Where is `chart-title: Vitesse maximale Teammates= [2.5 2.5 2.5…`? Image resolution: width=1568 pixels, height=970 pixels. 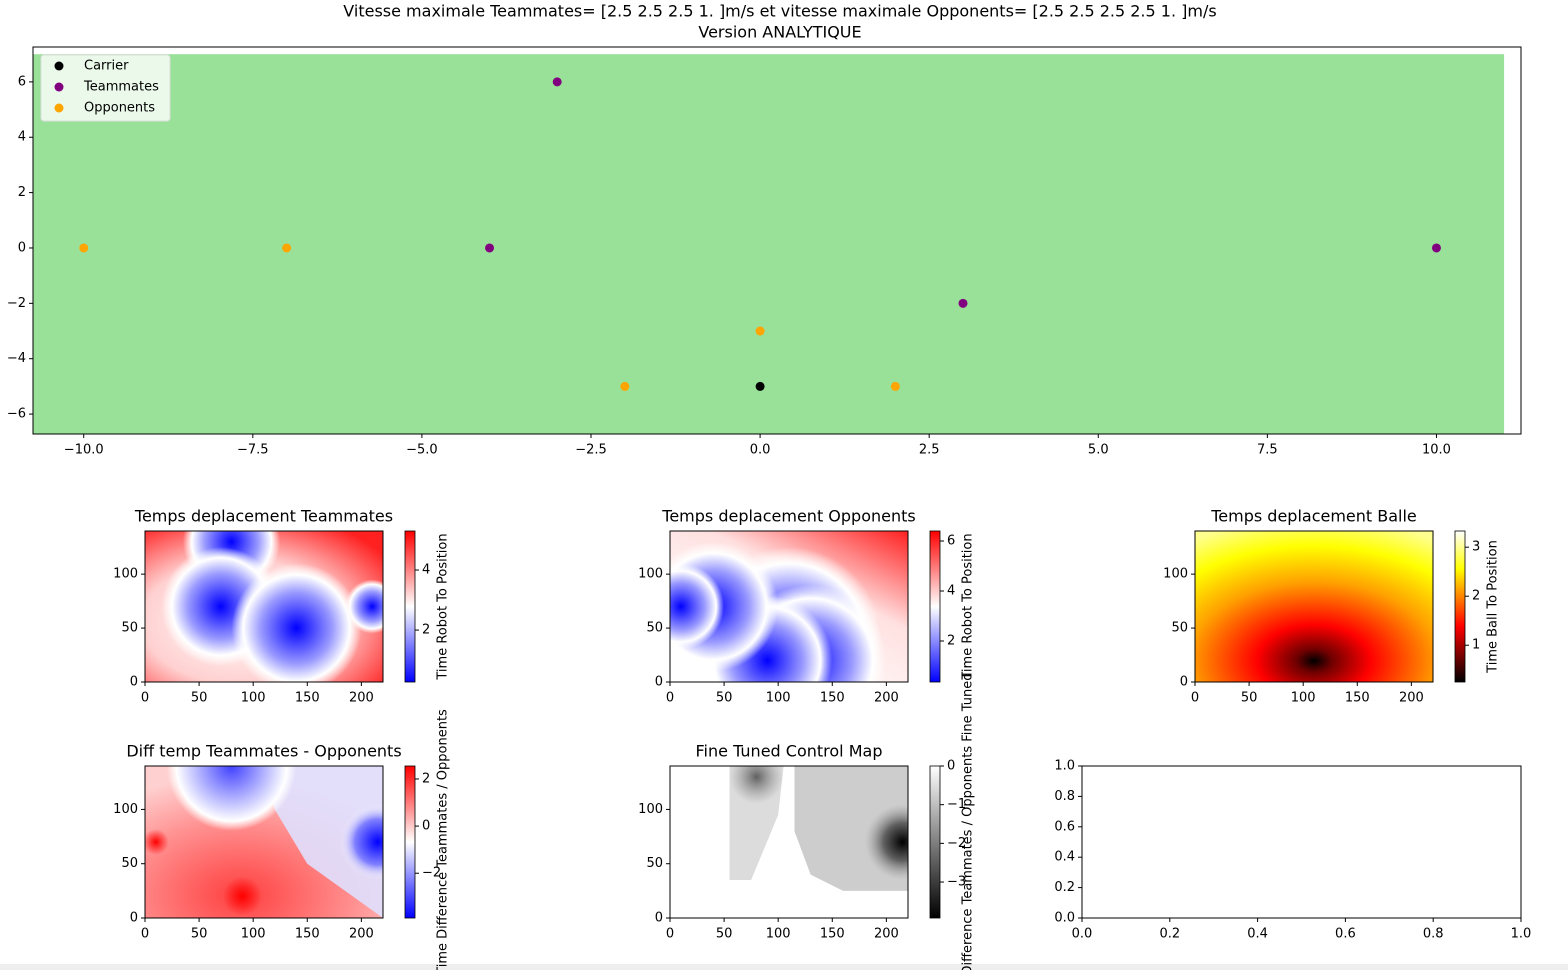
chart-title: Vitesse maximale Teammates= [2.5 2.5 2.5… is located at coordinates (779, 11).